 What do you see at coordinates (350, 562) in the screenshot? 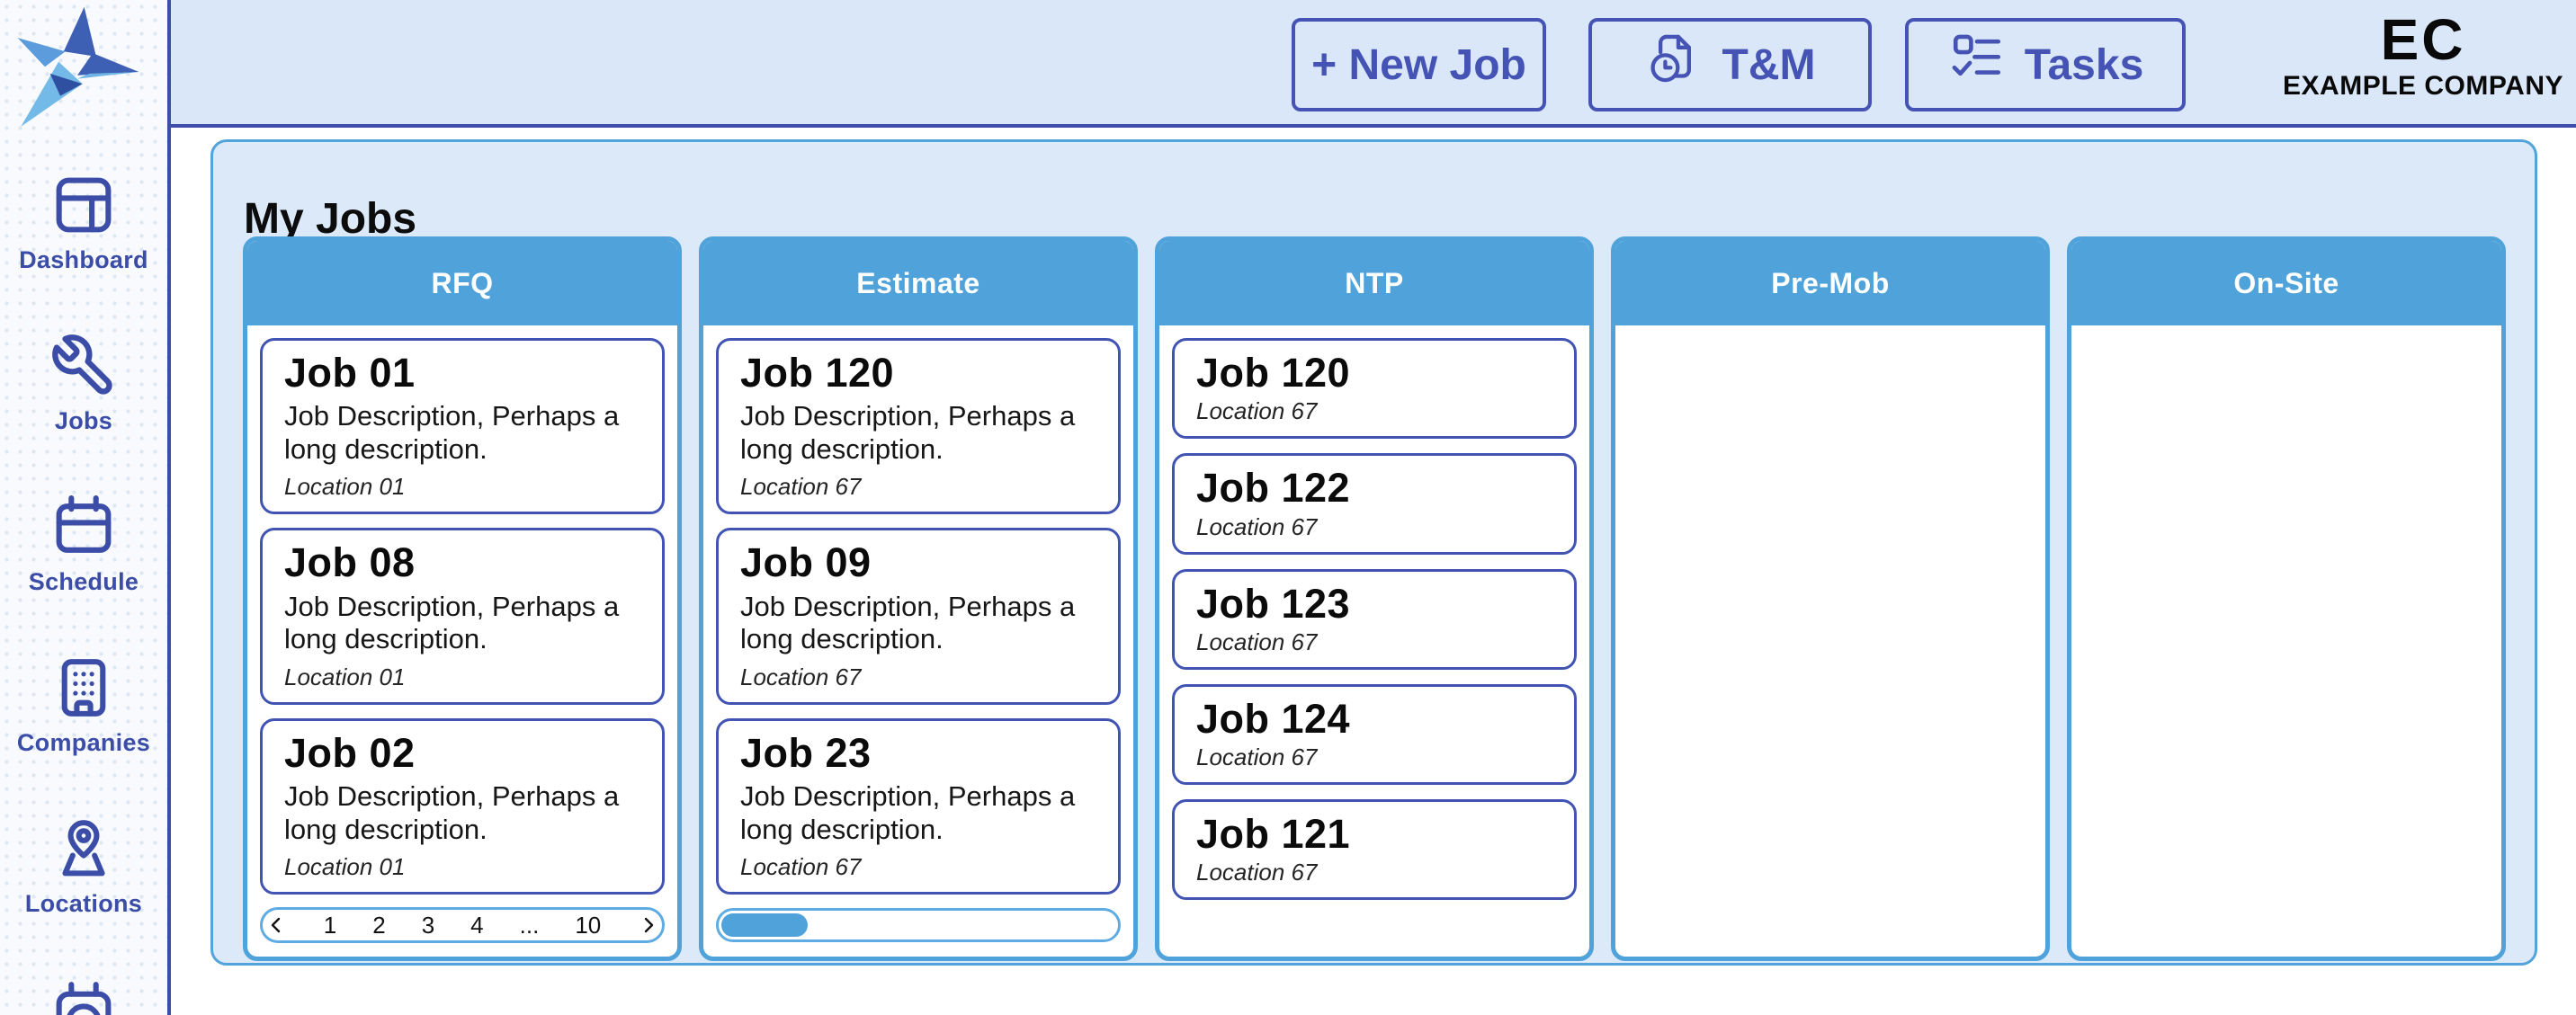
I see `job-card-title: Job 08` at bounding box center [350, 562].